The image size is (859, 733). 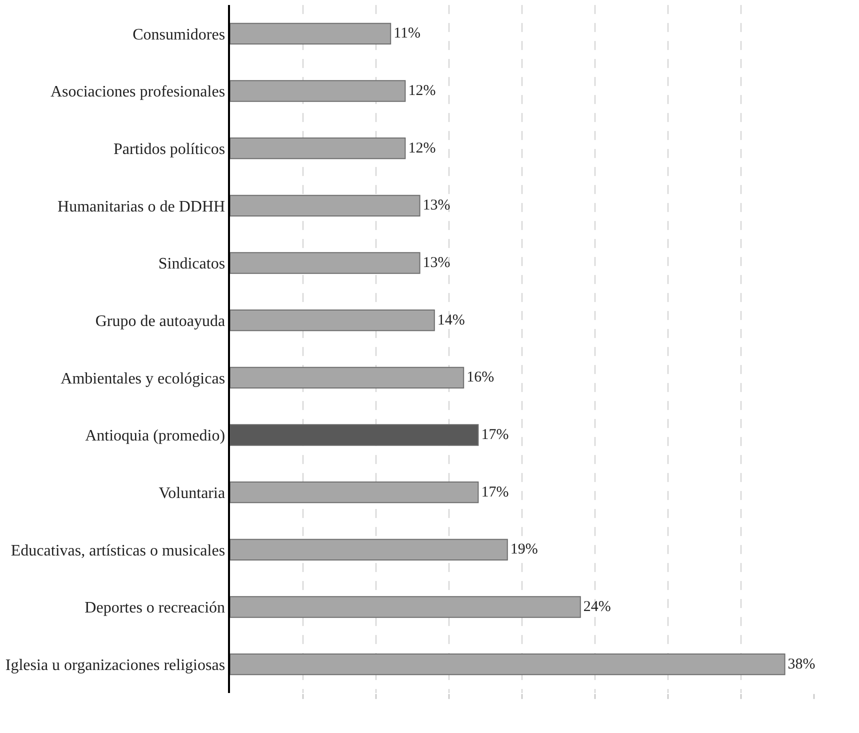 I want to click on y-tick-label: Grupo de autoayuda, so click(x=160, y=321).